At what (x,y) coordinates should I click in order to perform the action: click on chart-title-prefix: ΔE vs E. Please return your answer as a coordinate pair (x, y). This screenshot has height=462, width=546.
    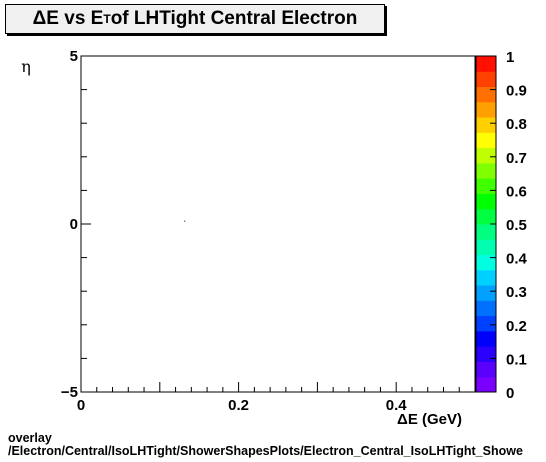
    Looking at the image, I should click on (68, 18).